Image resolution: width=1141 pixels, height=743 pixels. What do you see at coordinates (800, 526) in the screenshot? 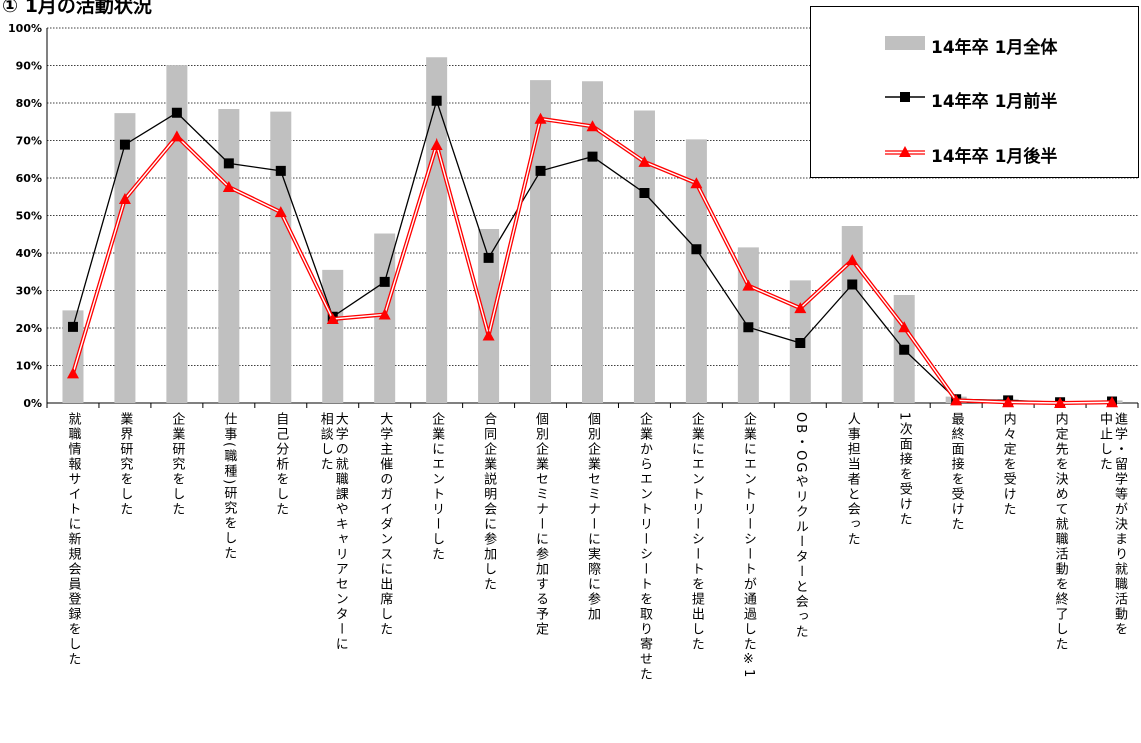
I see `category-label: OB・OGやリクルーターと会った` at bounding box center [800, 526].